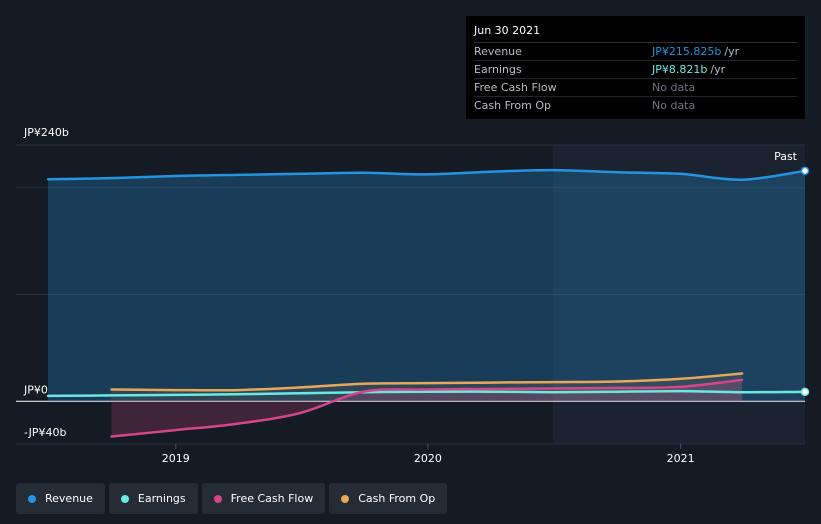 The width and height of the screenshot is (821, 524). I want to click on tooltip-row-label: Earnings, so click(498, 69).